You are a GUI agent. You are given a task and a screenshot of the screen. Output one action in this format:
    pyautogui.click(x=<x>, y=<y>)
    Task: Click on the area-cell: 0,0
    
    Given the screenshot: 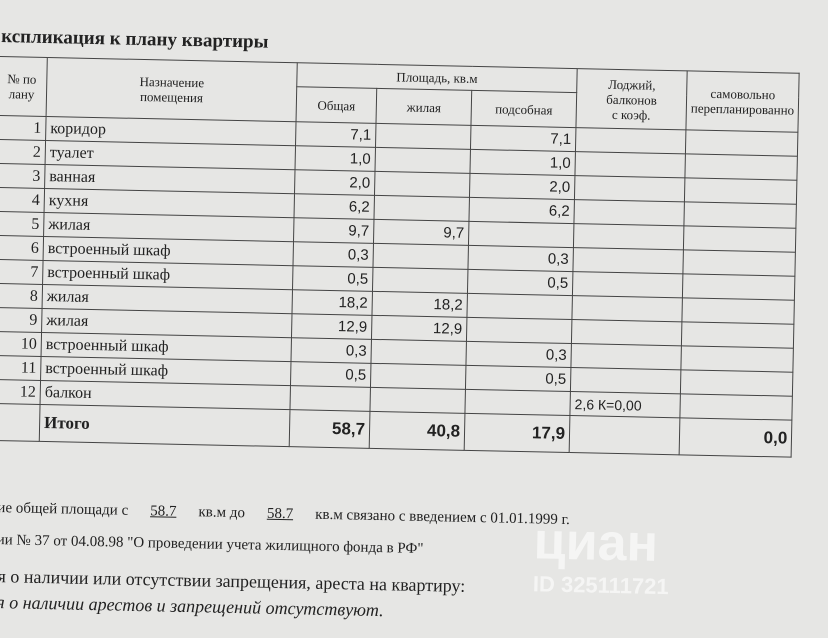 What is the action you would take?
    pyautogui.click(x=736, y=437)
    